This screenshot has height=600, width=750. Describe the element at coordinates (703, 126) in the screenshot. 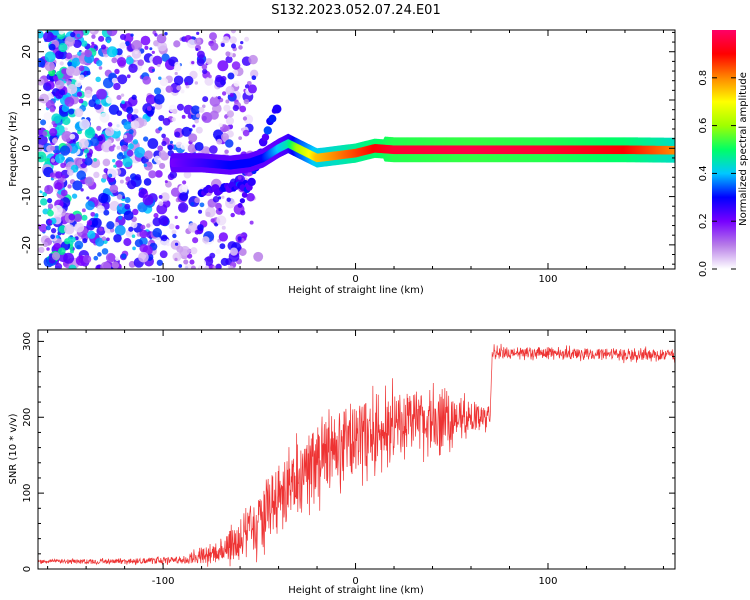

I see `colorbar-tick-label: 0.6` at that location.